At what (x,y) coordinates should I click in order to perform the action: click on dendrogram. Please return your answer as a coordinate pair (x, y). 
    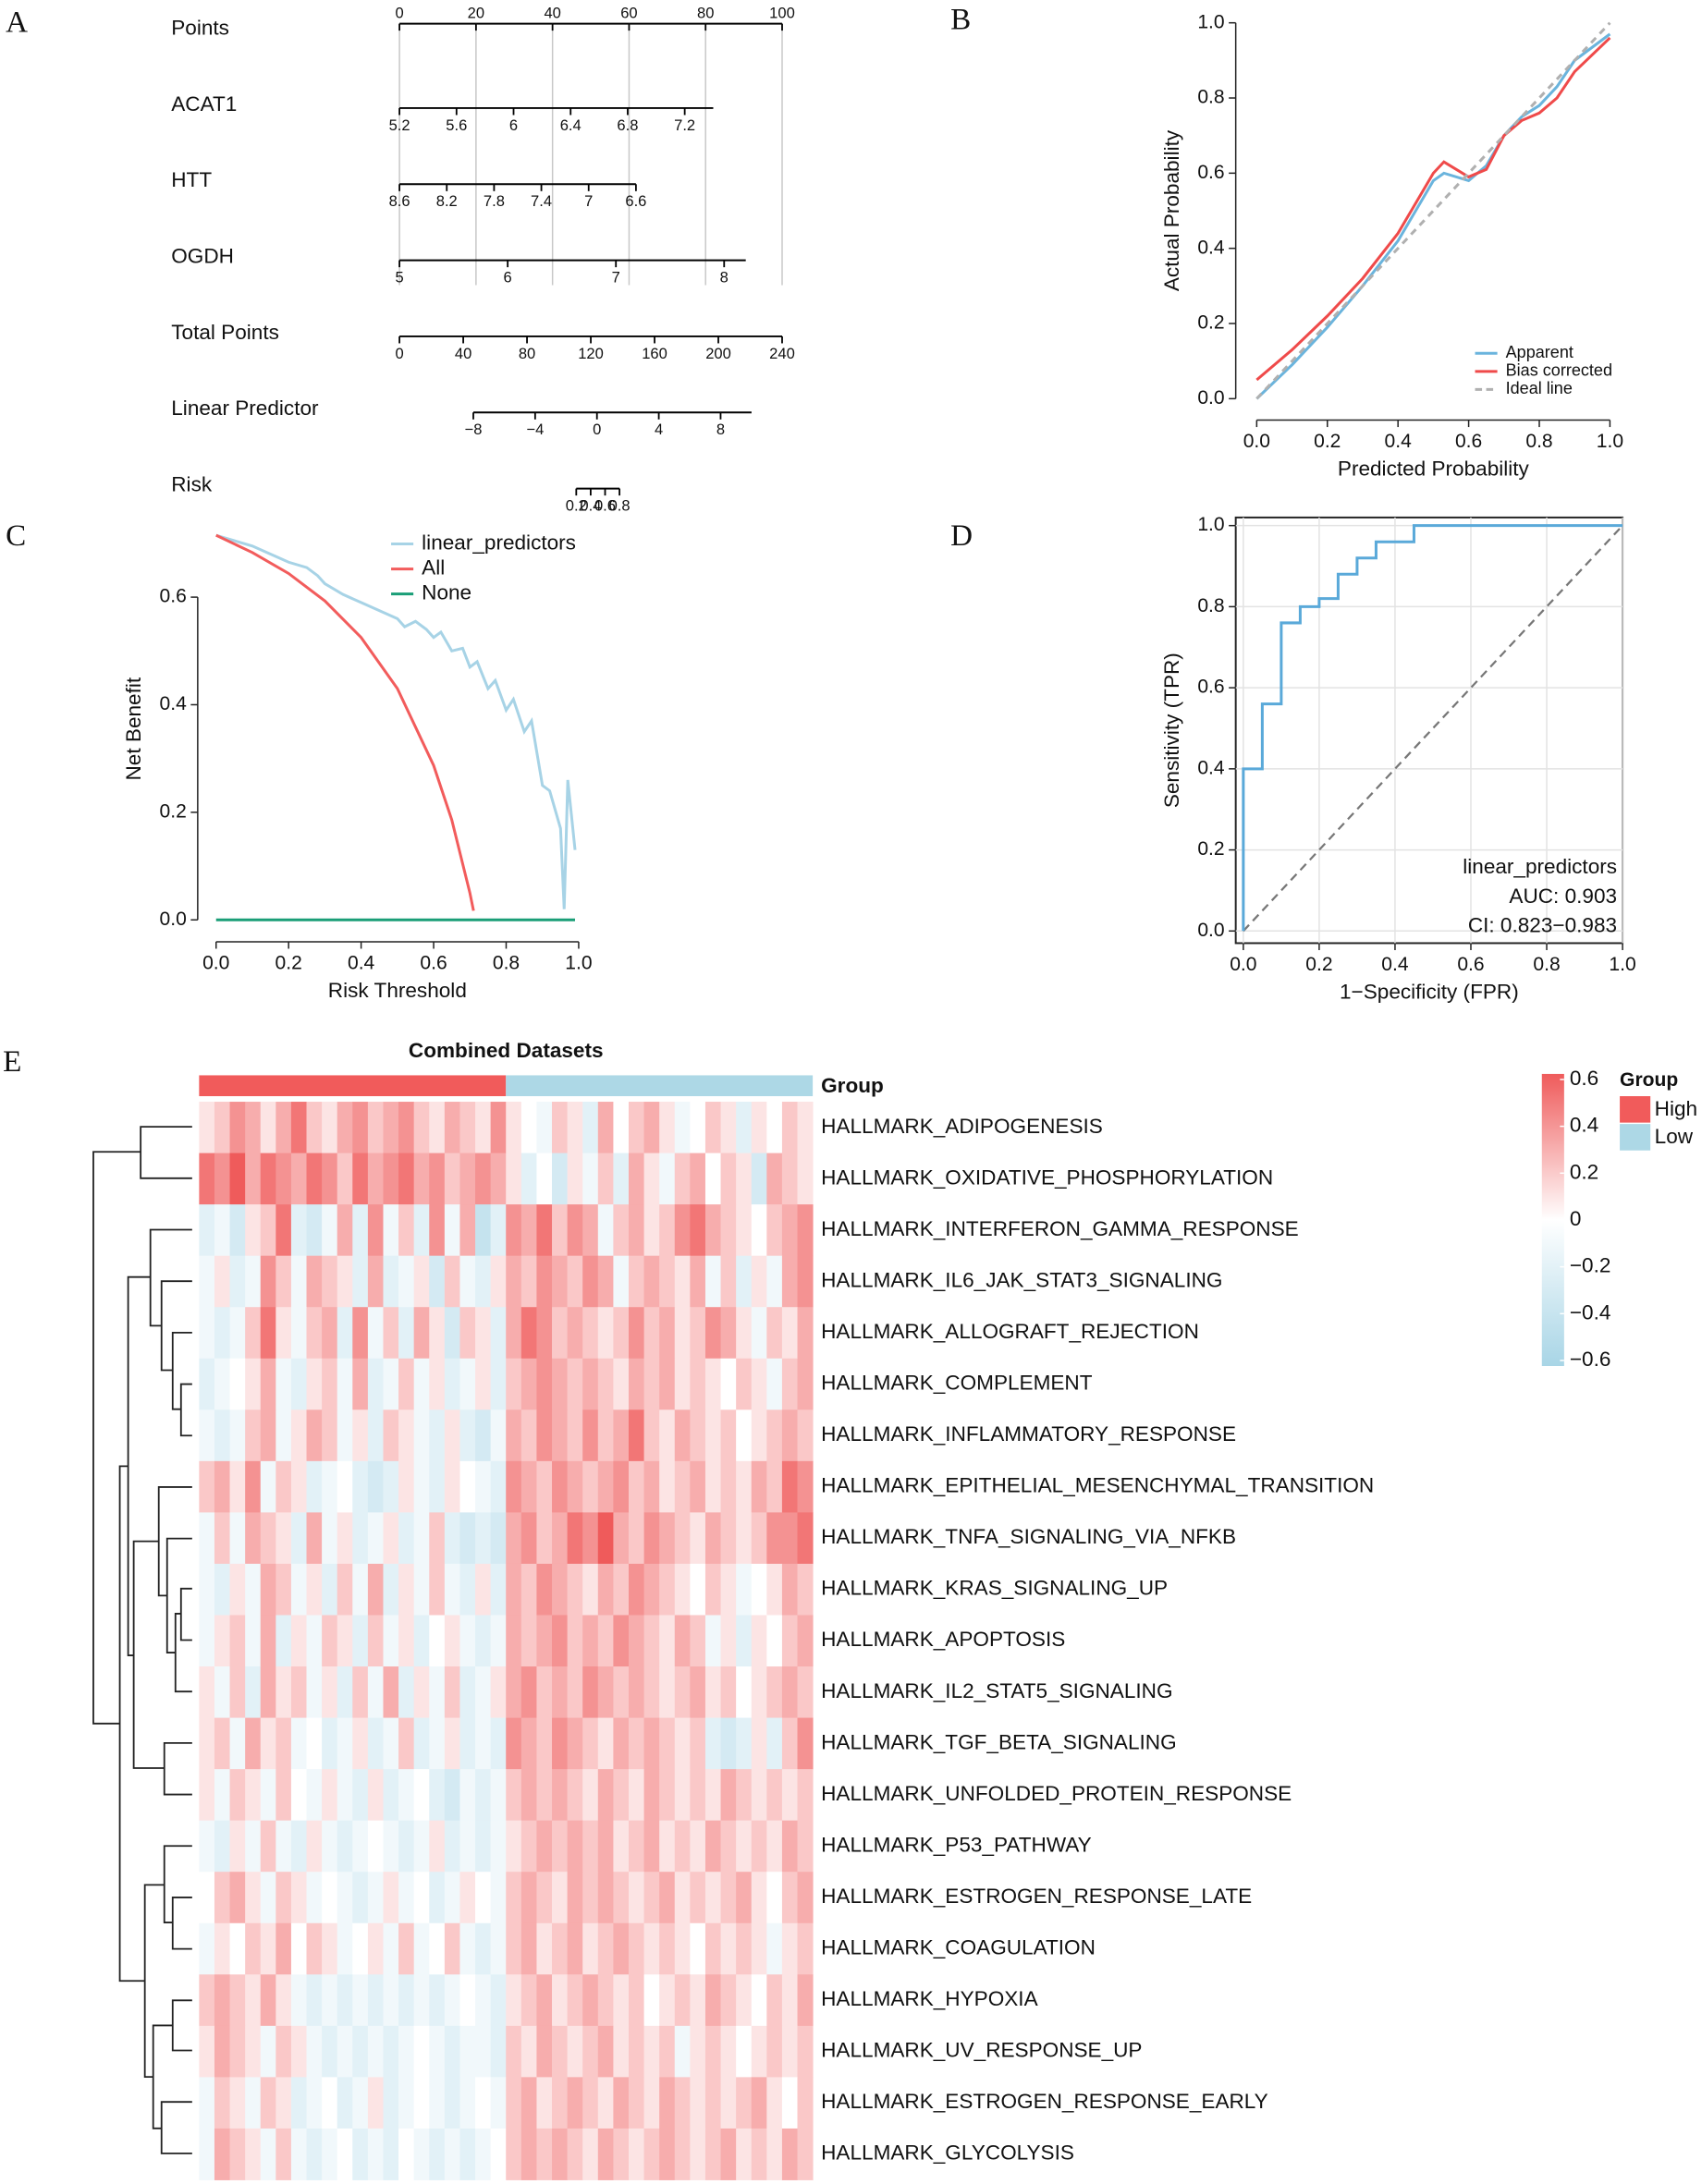
    Looking at the image, I should click on (142, 1640).